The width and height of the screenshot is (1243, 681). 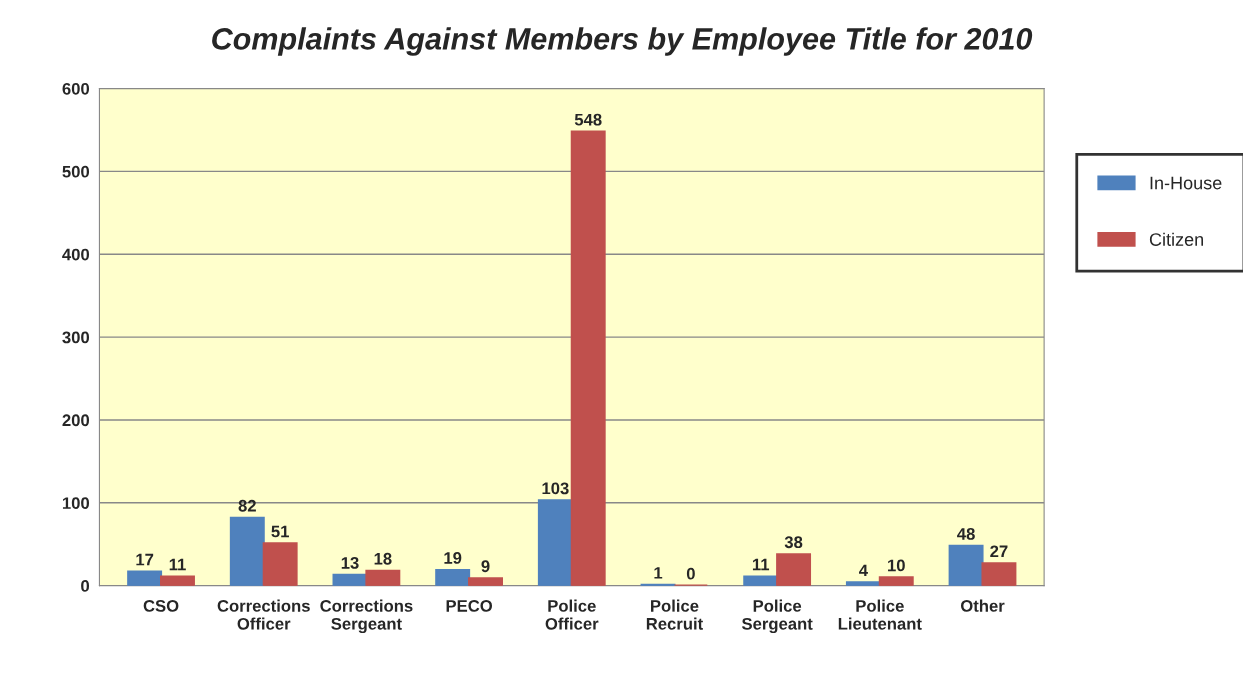 I want to click on data-label: 548, so click(x=588, y=119).